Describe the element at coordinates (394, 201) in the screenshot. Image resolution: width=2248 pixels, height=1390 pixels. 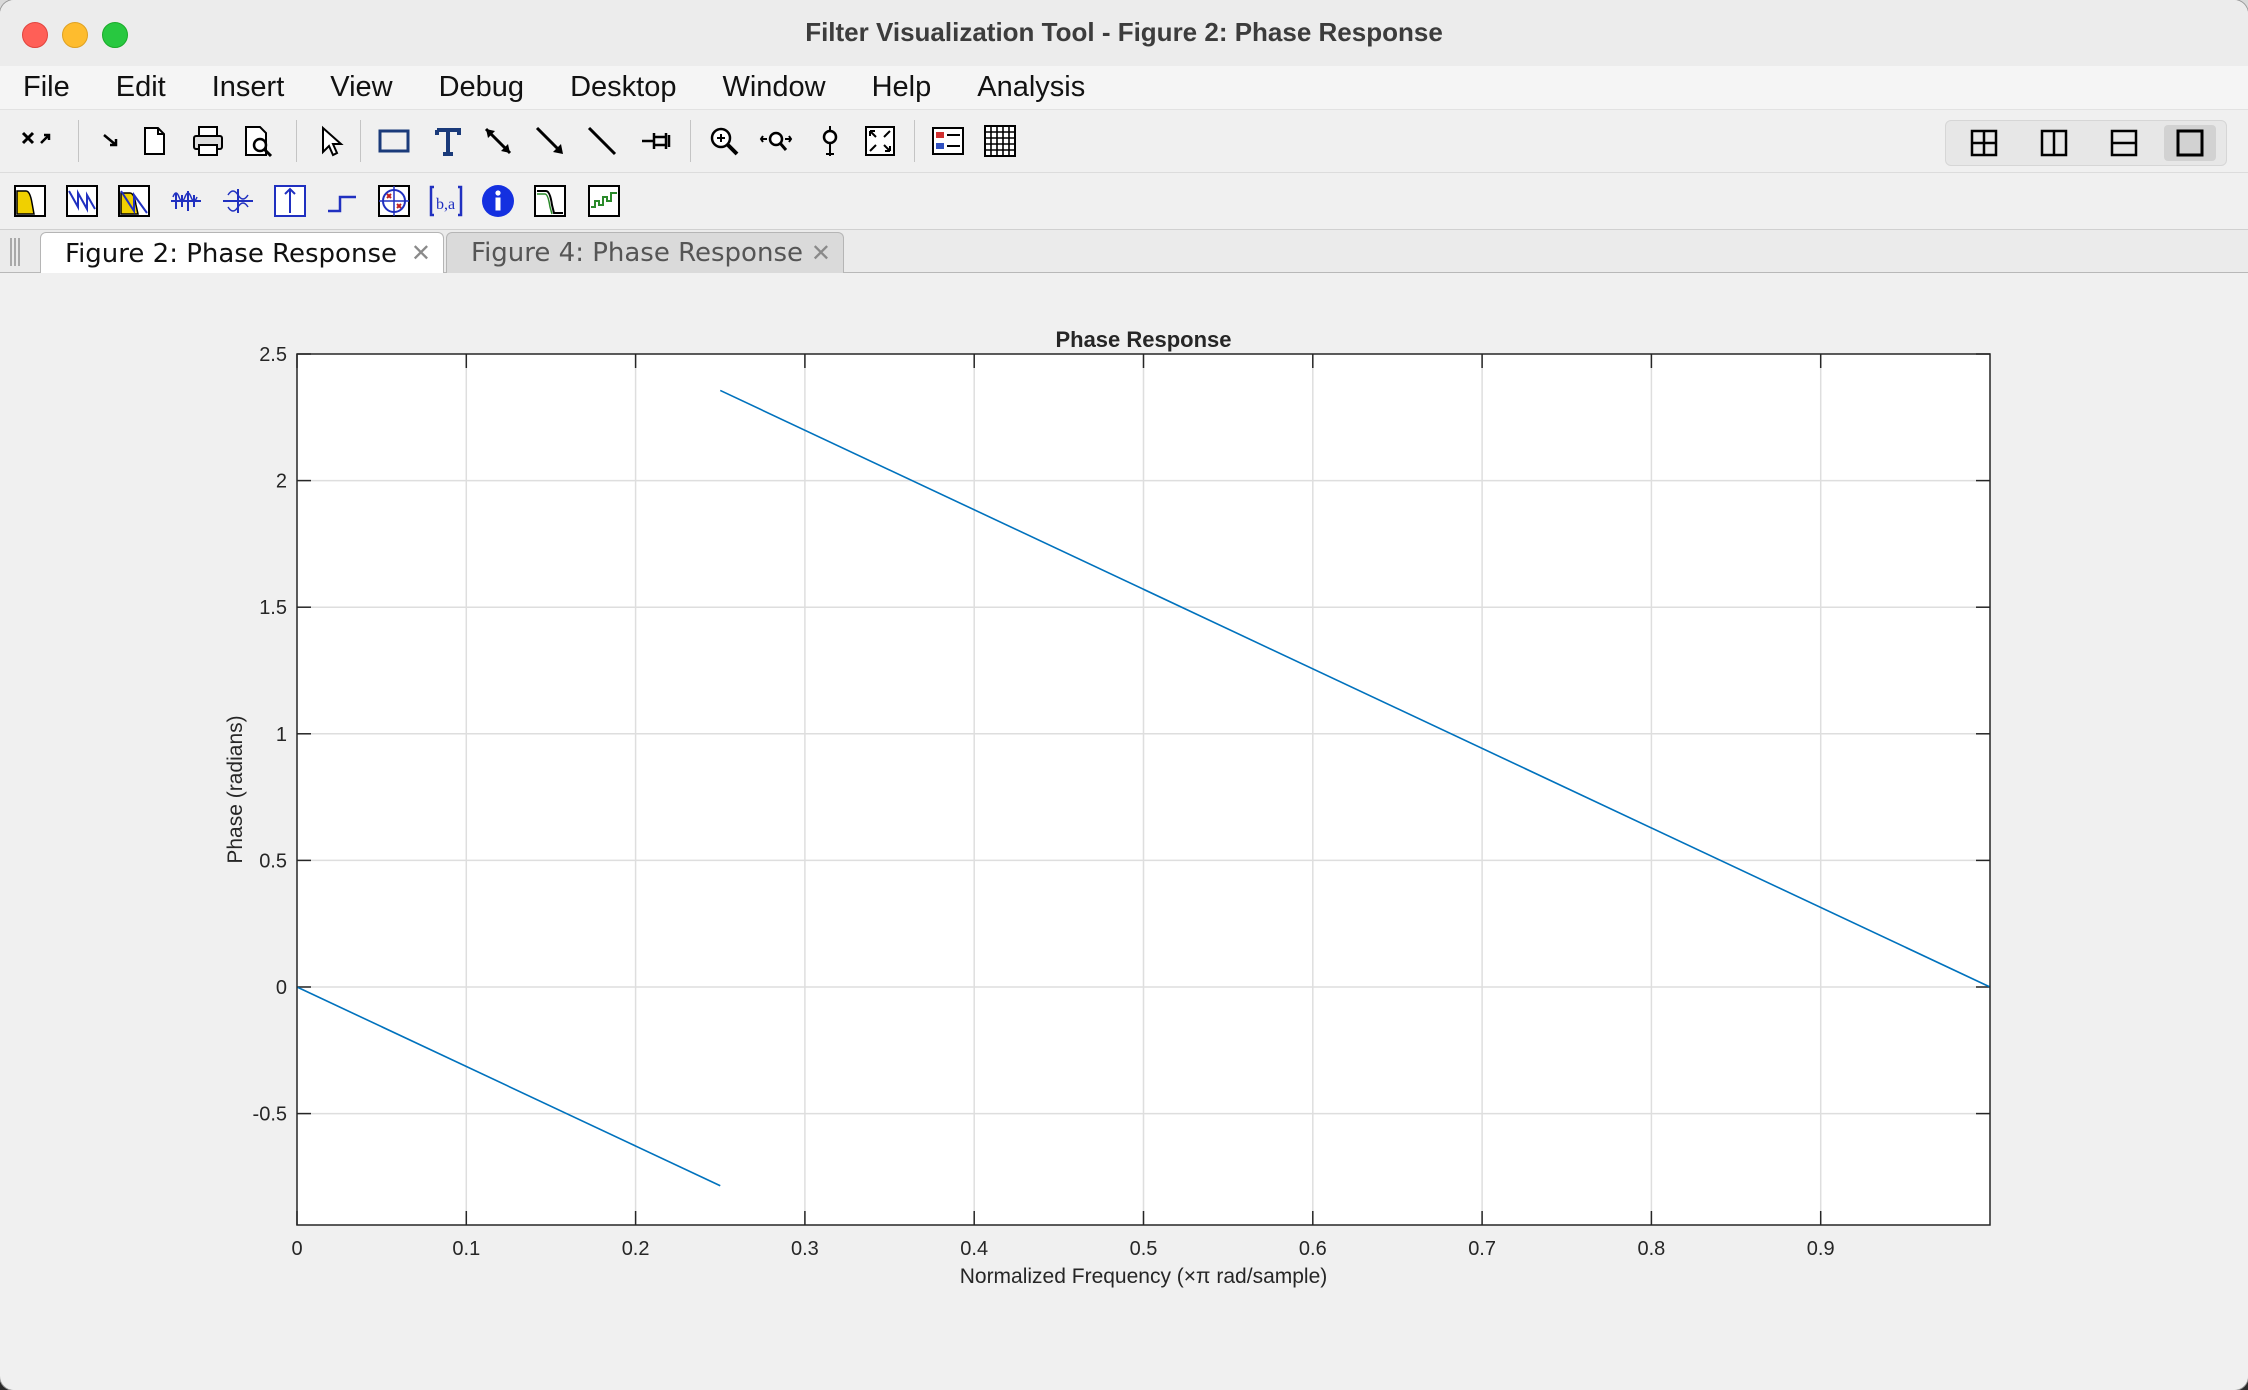
I see `pole-zero-icon` at that location.